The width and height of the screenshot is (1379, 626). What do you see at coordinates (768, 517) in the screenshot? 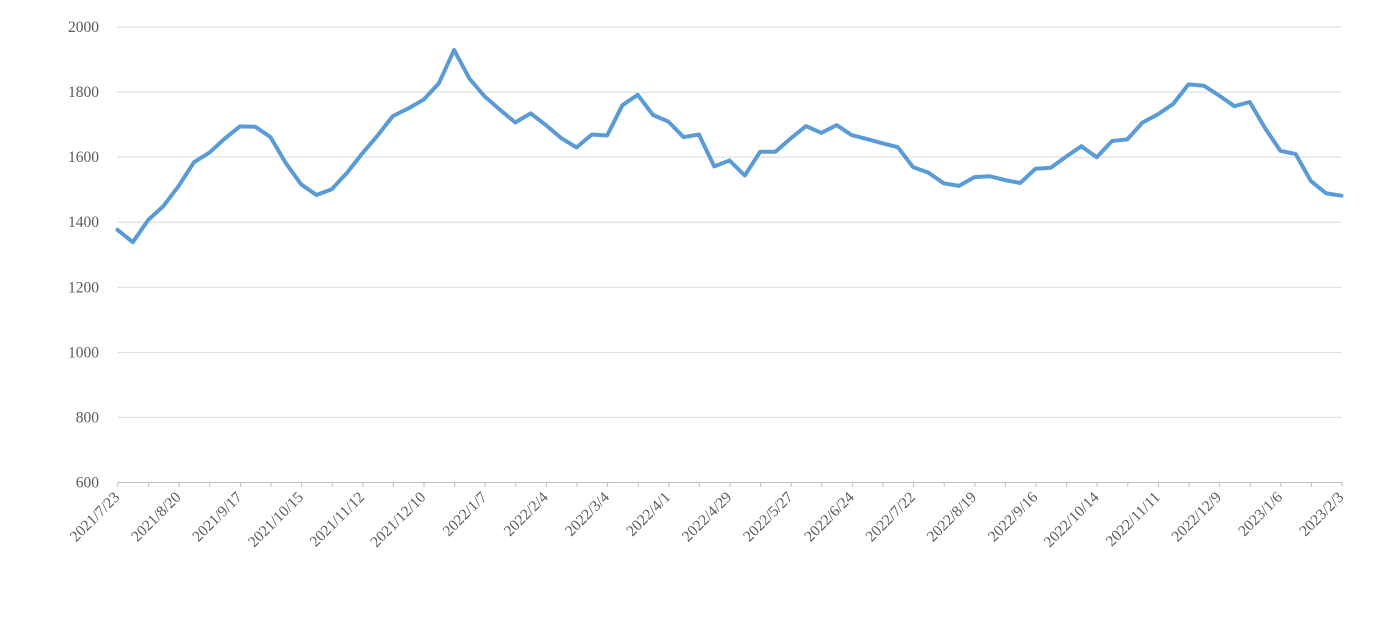
I see `x-axis-tick-label: 2022/5/27` at bounding box center [768, 517].